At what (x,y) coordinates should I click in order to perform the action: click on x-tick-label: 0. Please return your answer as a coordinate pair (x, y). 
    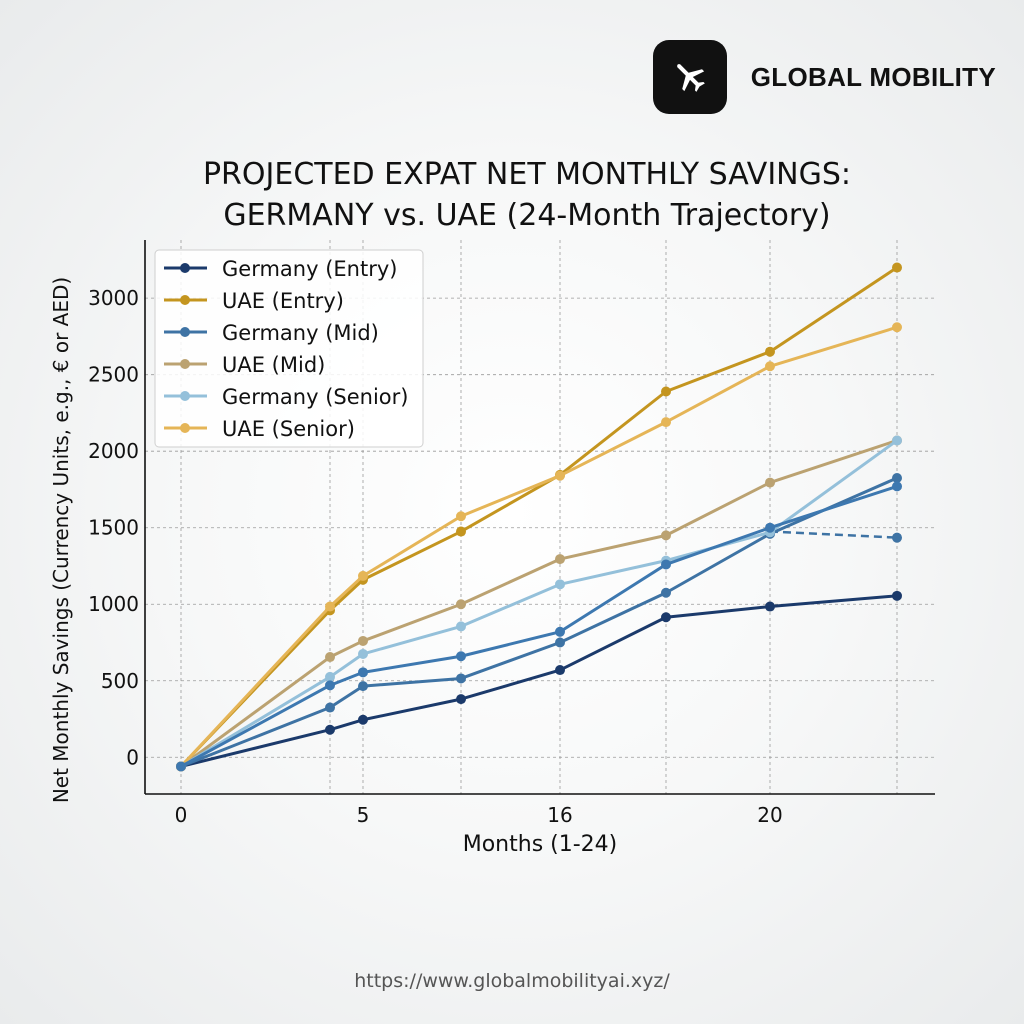
    Looking at the image, I should click on (181, 815).